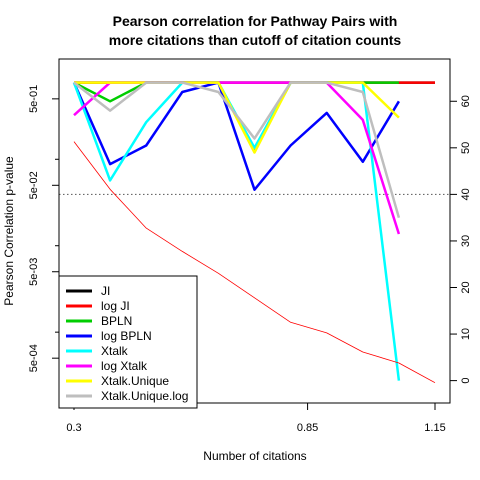  What do you see at coordinates (466, 241) in the screenshot?
I see `y-right-tick-label: 30` at bounding box center [466, 241].